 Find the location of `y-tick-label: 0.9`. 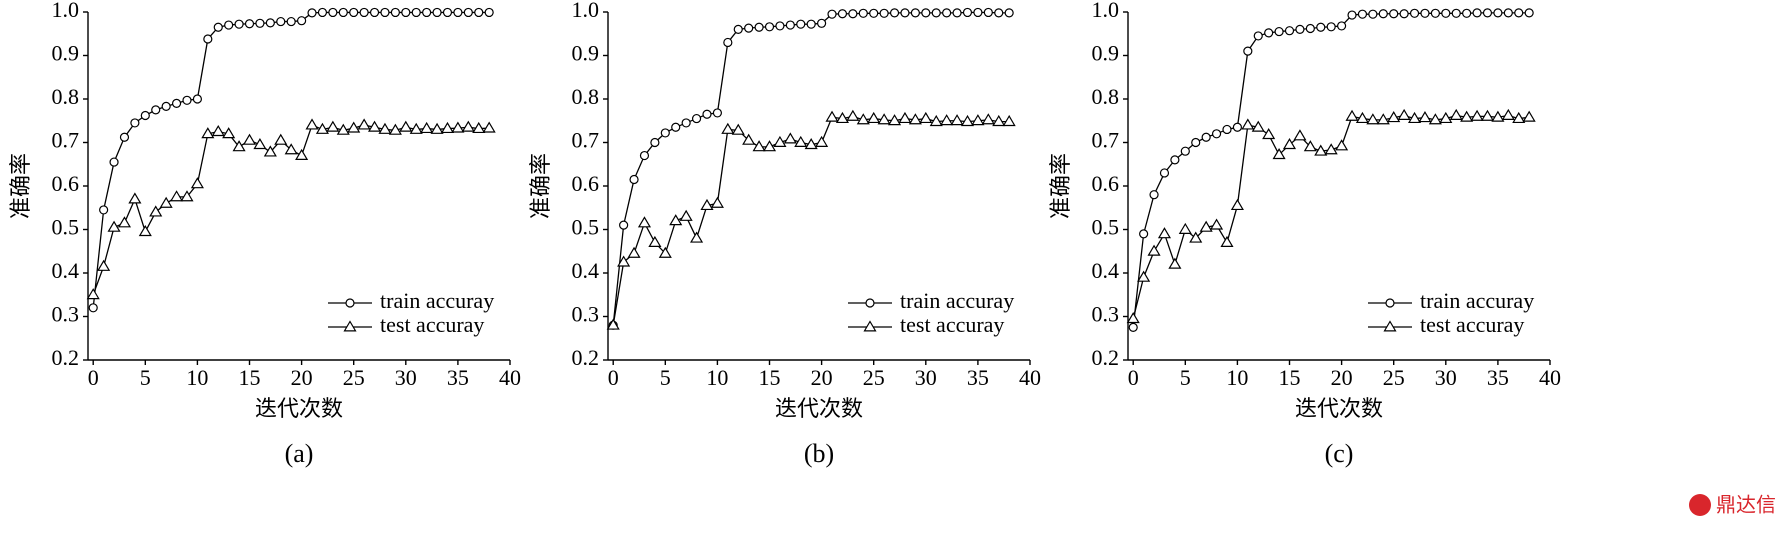

y-tick-label: 0.9 is located at coordinates (1106, 53).